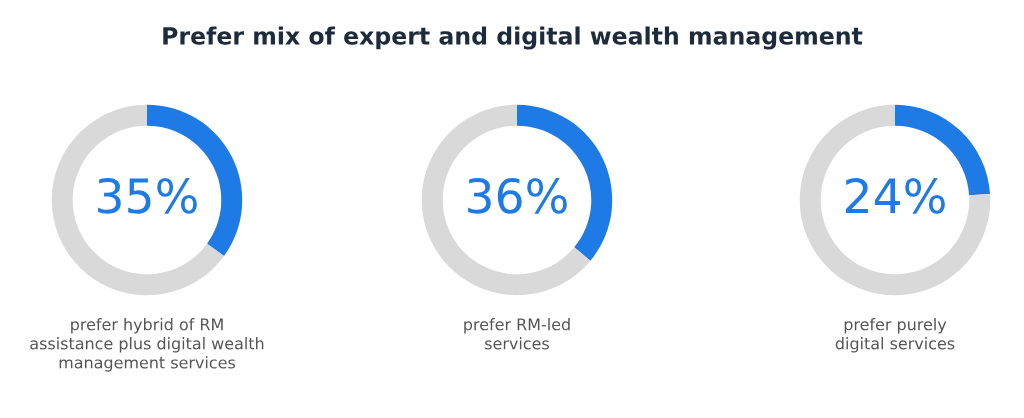 Image resolution: width=1024 pixels, height=418 pixels. What do you see at coordinates (517, 195) in the screenshot?
I see `data-label: 36%` at bounding box center [517, 195].